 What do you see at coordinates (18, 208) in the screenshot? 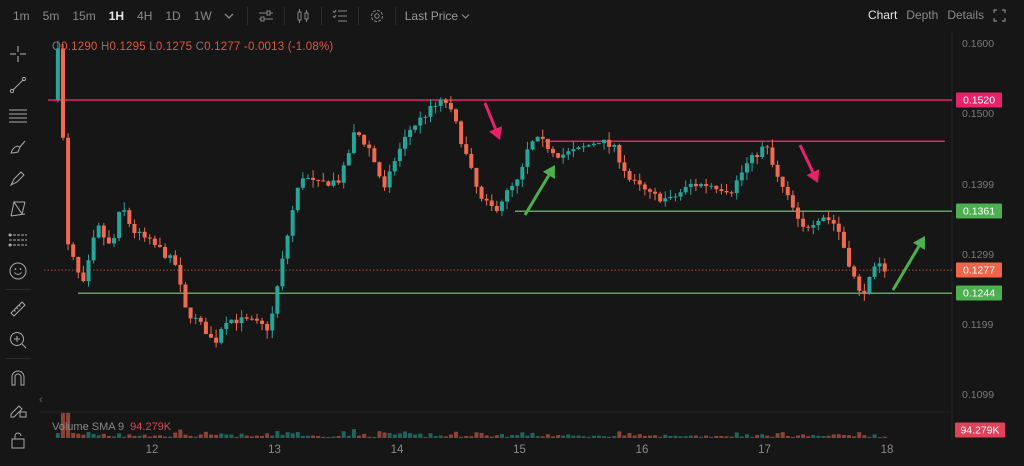
I see `pattern-icon` at bounding box center [18, 208].